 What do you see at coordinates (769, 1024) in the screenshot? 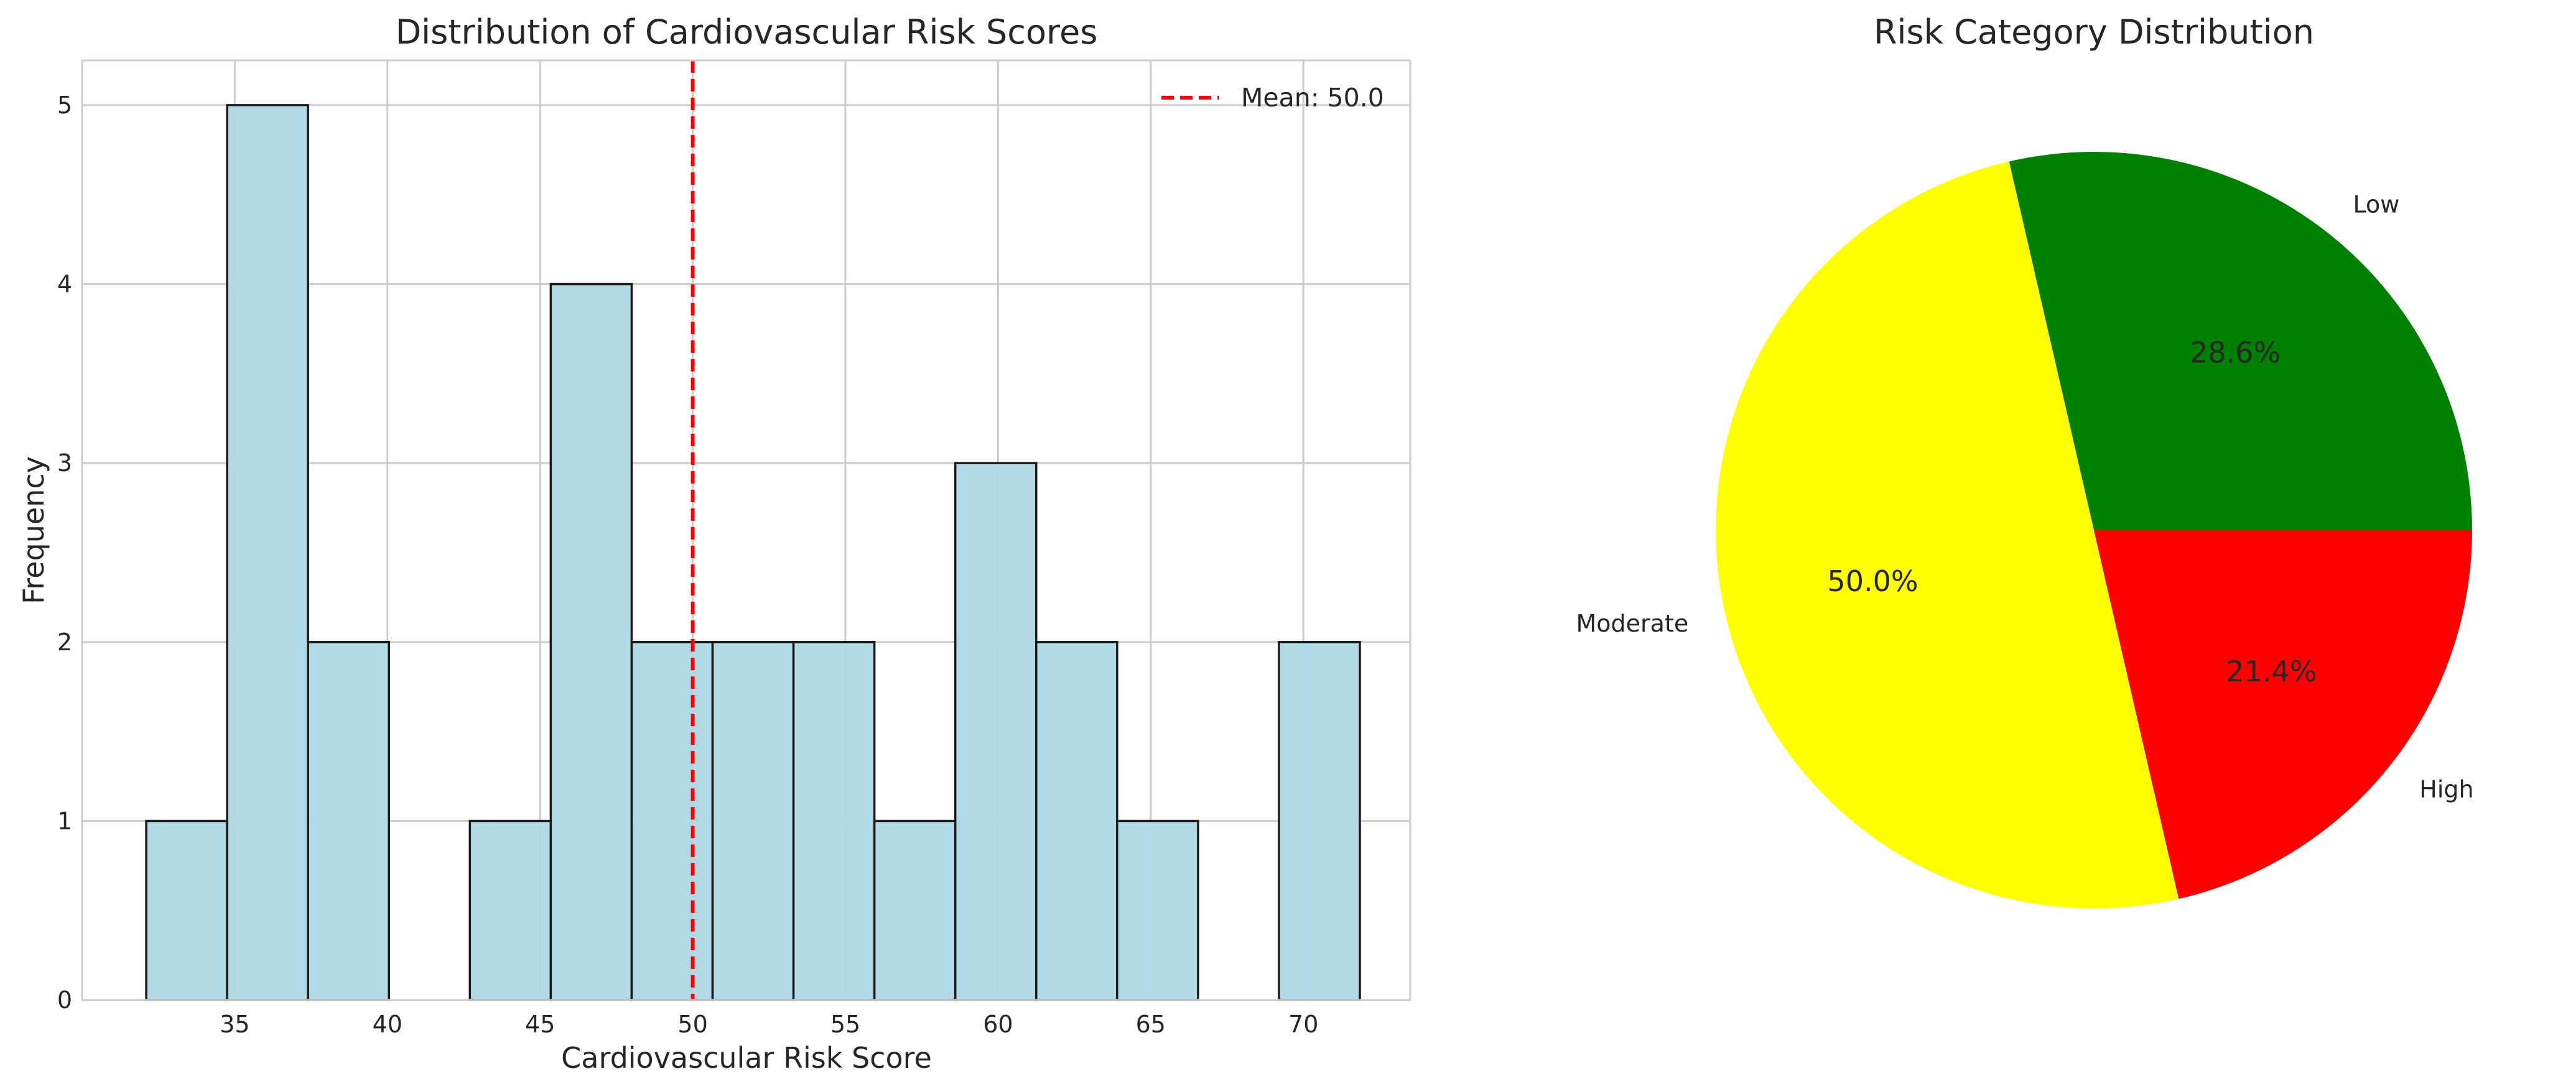
I see `histogram-x-ticks: 35 40 45 50 55 60 65 70` at bounding box center [769, 1024].